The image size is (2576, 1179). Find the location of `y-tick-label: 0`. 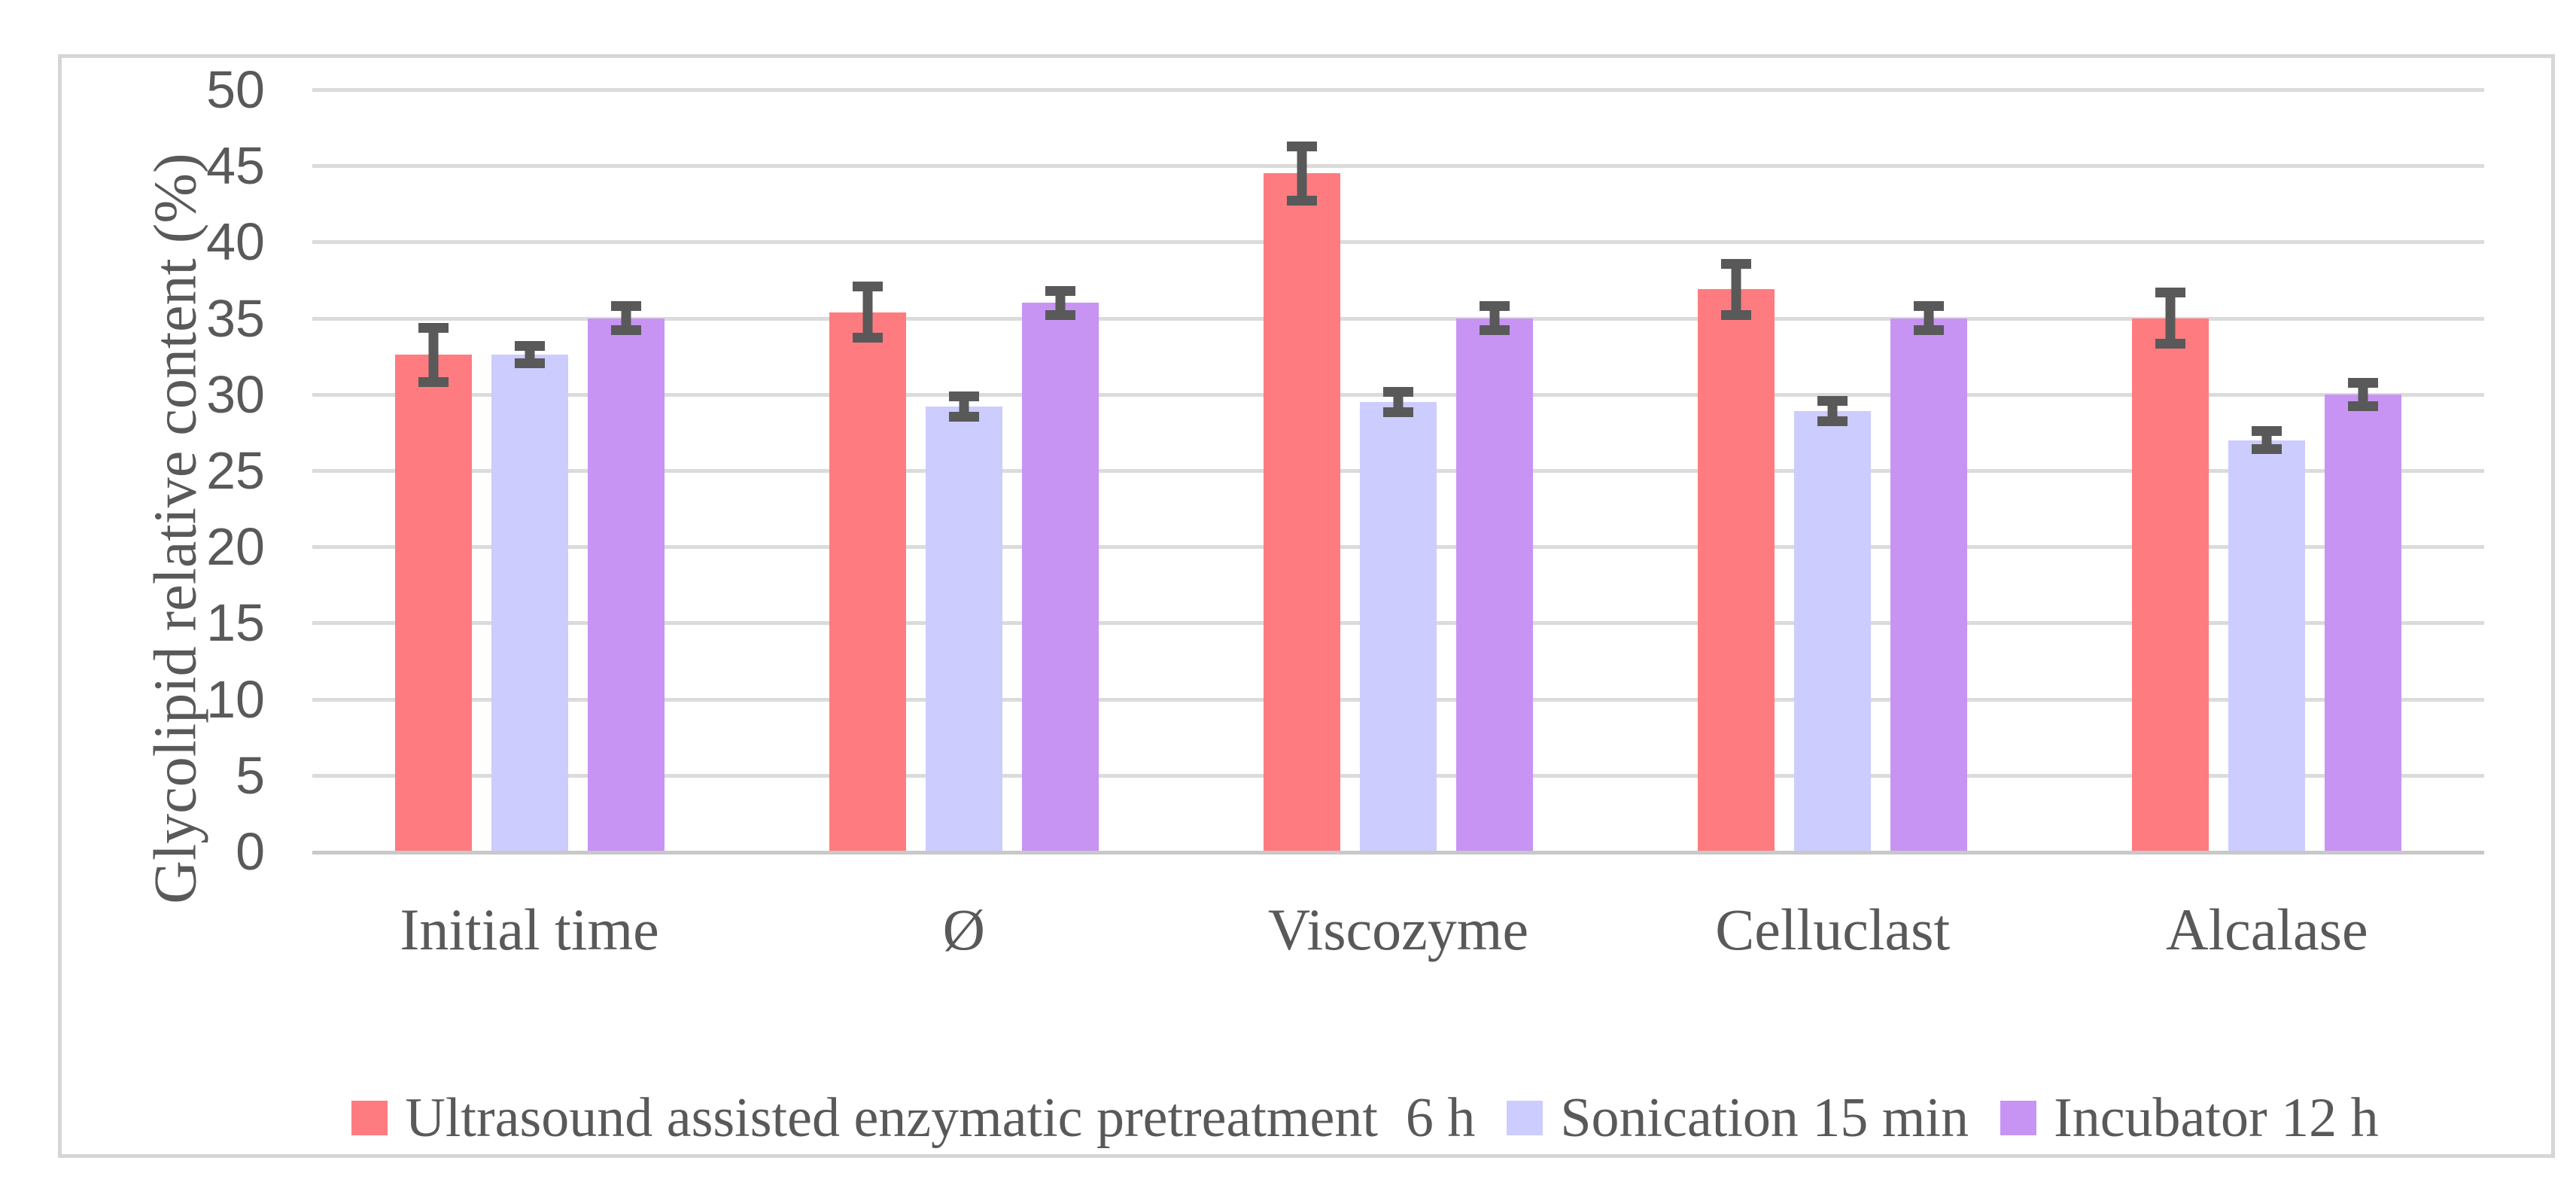

y-tick-label: 0 is located at coordinates (250, 851).